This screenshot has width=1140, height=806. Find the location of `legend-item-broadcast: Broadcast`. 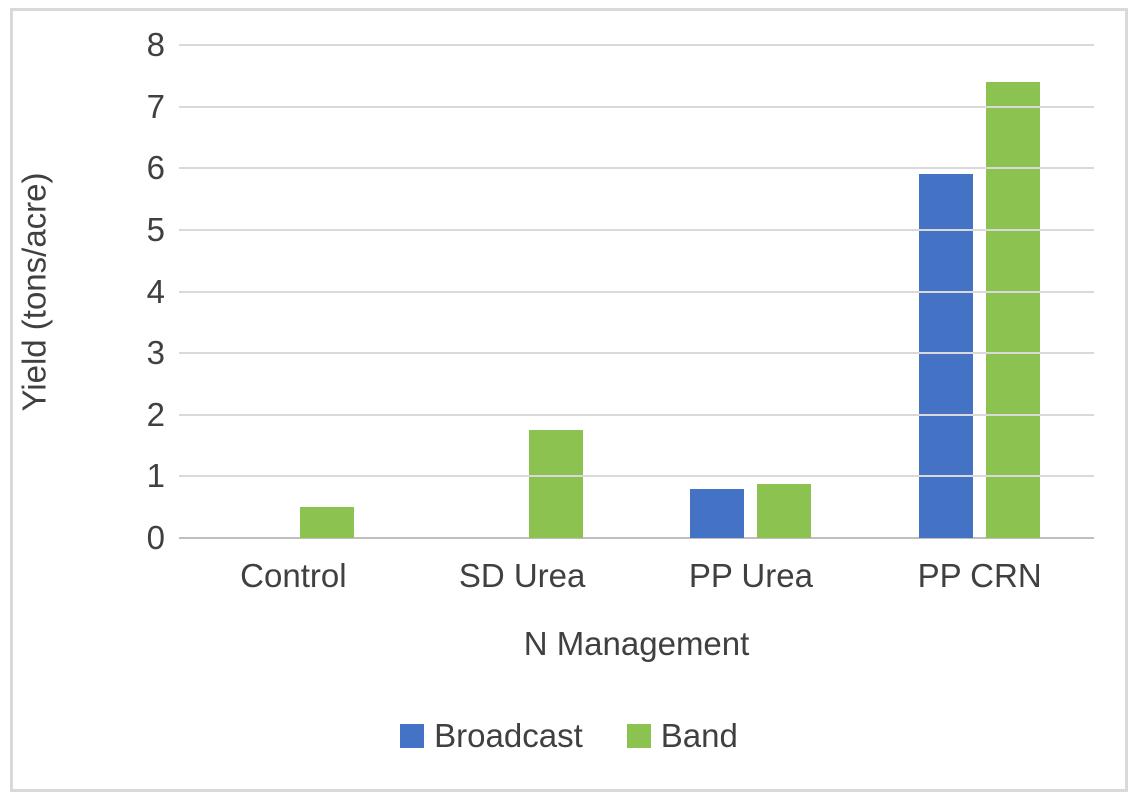

legend-item-broadcast: Broadcast is located at coordinates (491, 736).